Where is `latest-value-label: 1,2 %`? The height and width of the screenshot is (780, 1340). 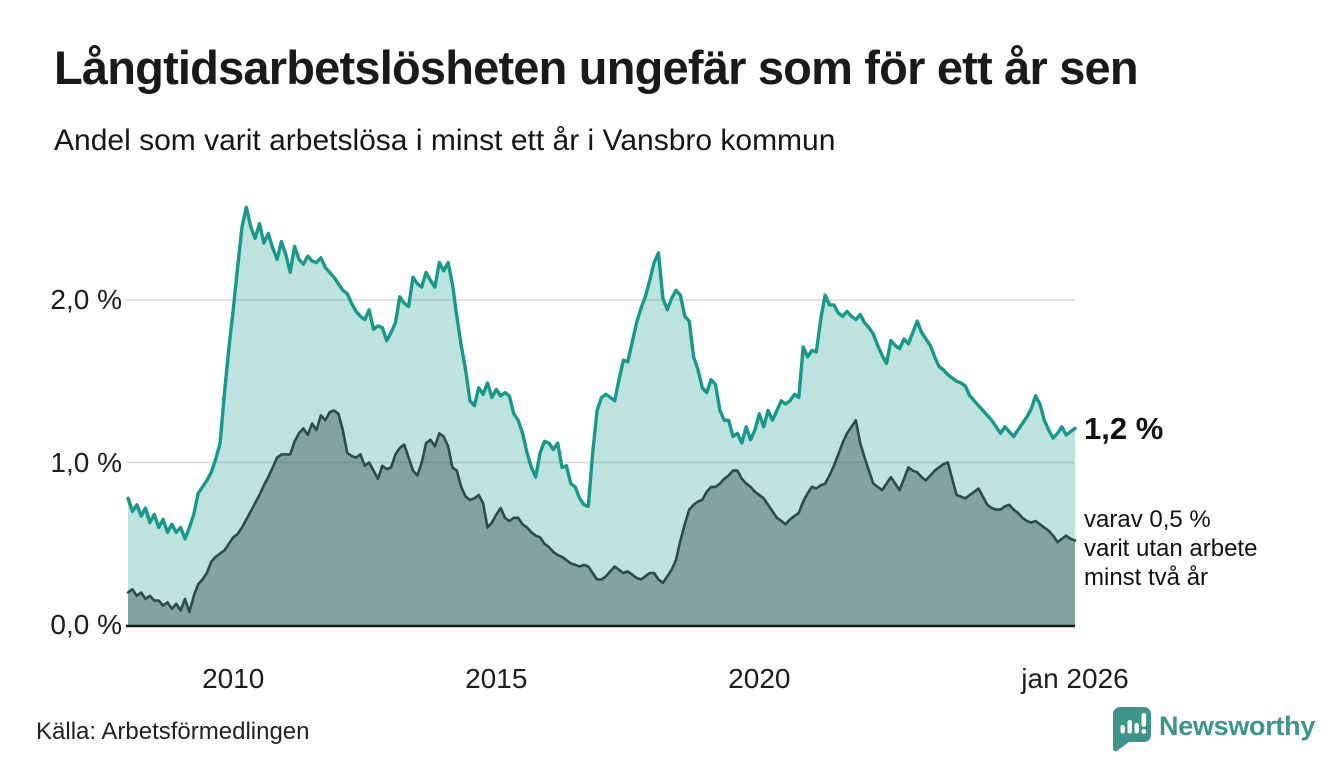 latest-value-label: 1,2 % is located at coordinates (1124, 428).